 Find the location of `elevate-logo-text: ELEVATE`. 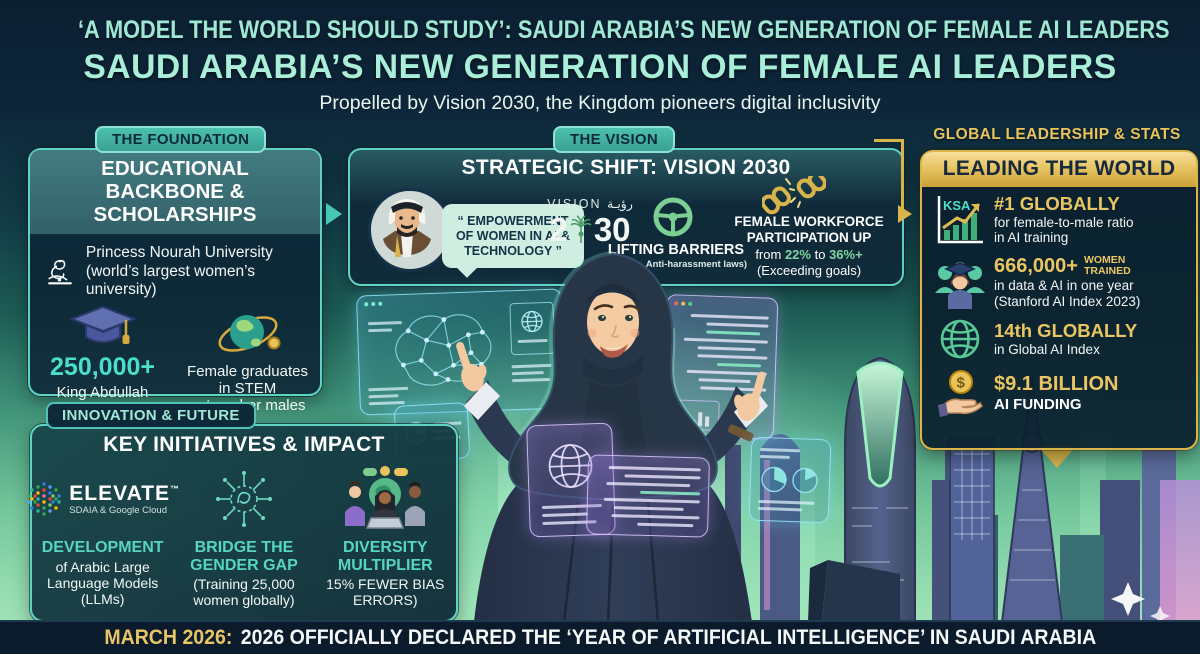

elevate-logo-text: ELEVATE is located at coordinates (120, 493).